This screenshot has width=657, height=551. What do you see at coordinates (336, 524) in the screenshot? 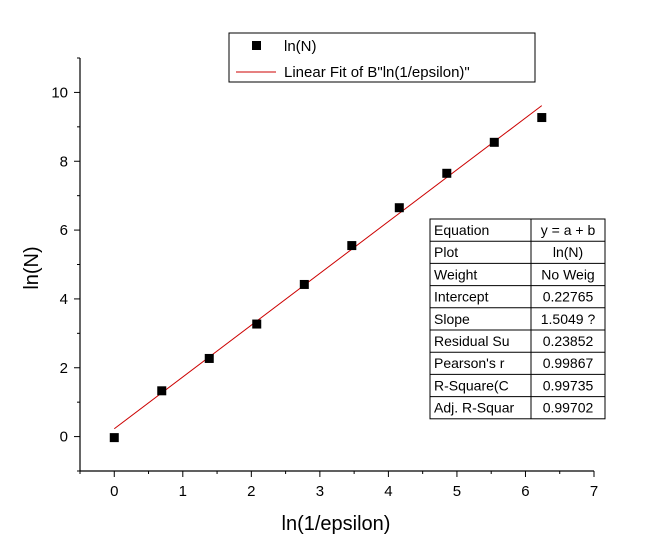
I see `x-axis-title: ln(1/epsilon)` at bounding box center [336, 524].